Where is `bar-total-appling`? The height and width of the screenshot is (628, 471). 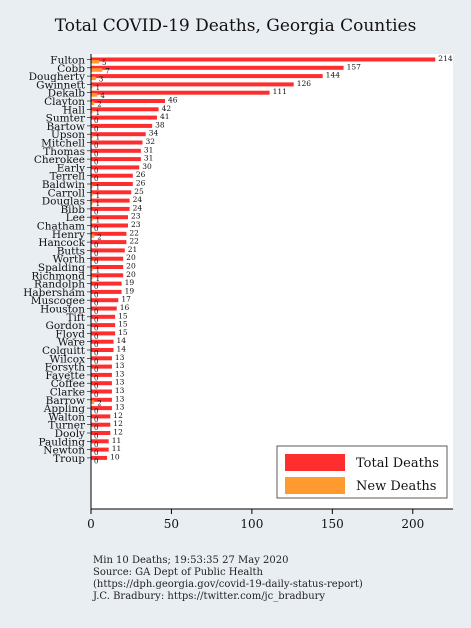 bar-total-appling is located at coordinates (101, 408).